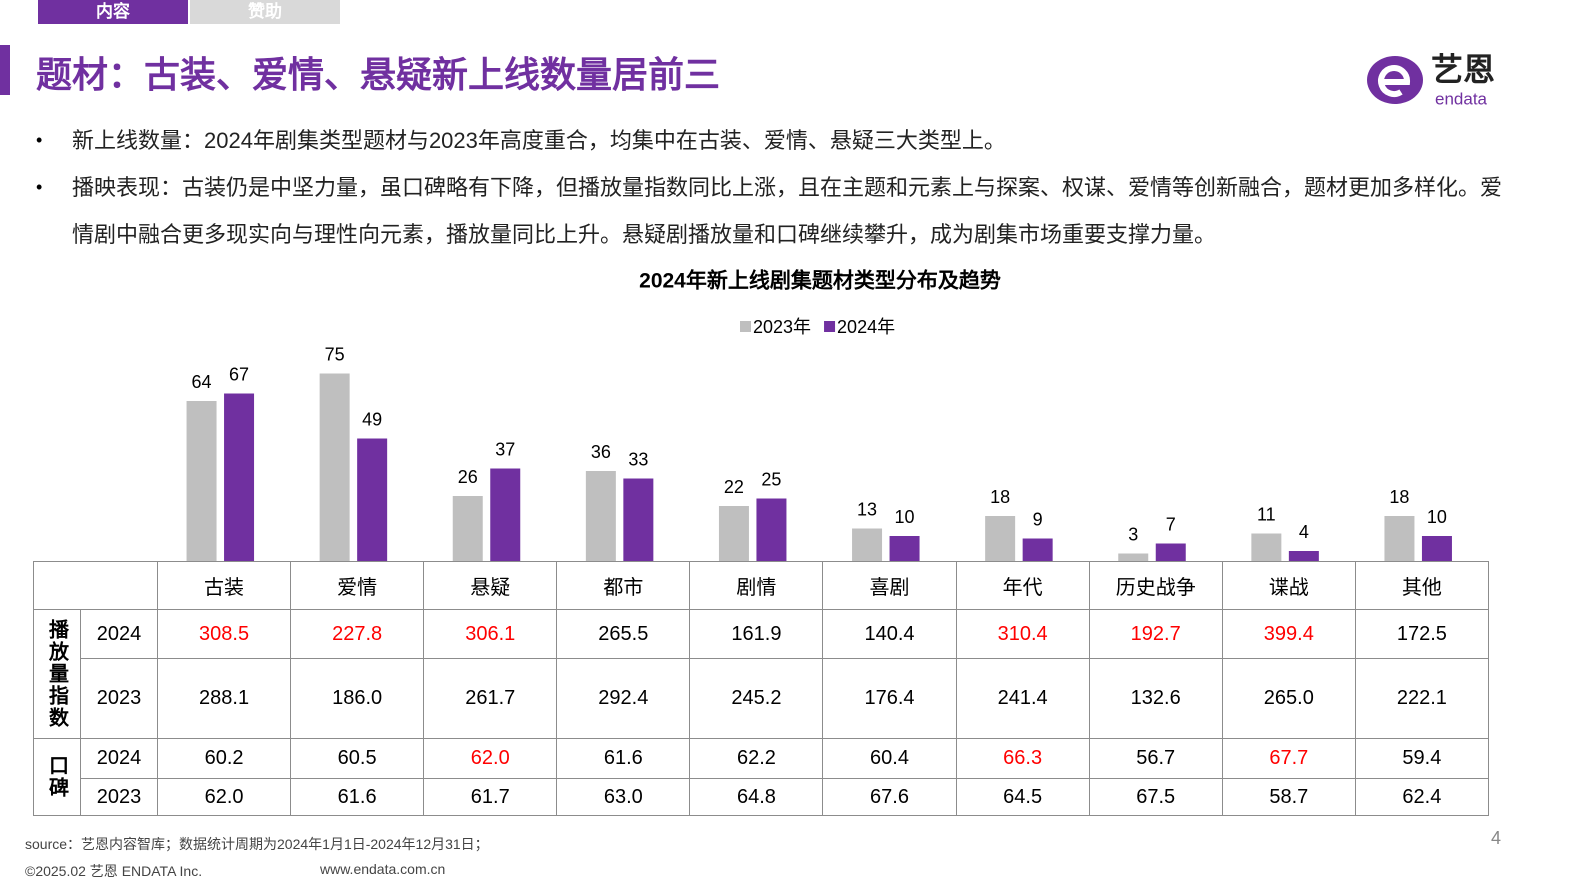  I want to click on table-cell: 61.7, so click(490, 797).